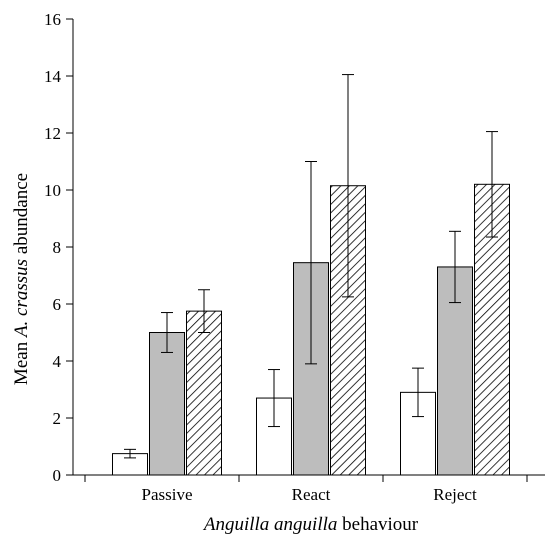 The height and width of the screenshot is (540, 550). I want to click on y-axis-title: Mean A. crassus abundance, so click(21, 279).